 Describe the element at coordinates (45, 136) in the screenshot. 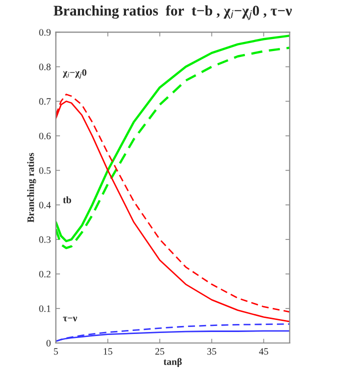

I see `y-tick-label: 0.6` at that location.